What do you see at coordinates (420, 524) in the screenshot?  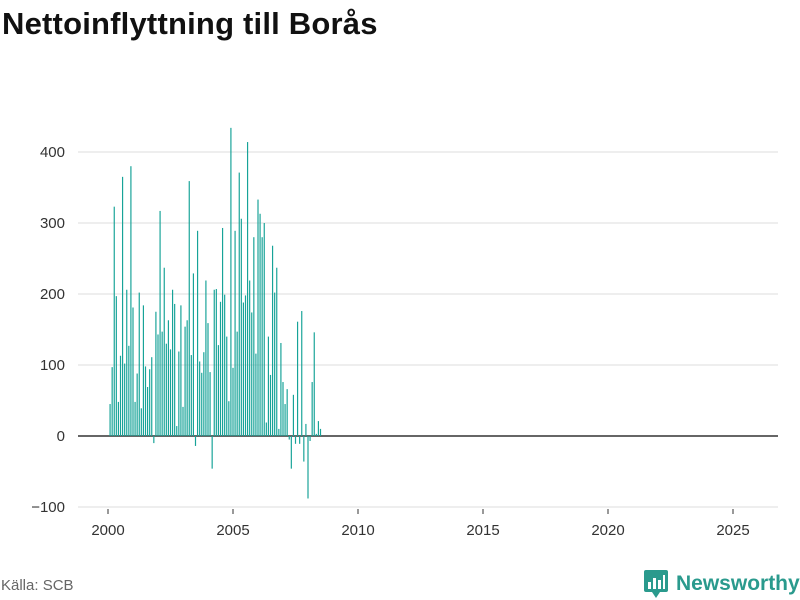 I see `x-tick-labels: 2000 2005 2010 2015 2020 2025` at bounding box center [420, 524].